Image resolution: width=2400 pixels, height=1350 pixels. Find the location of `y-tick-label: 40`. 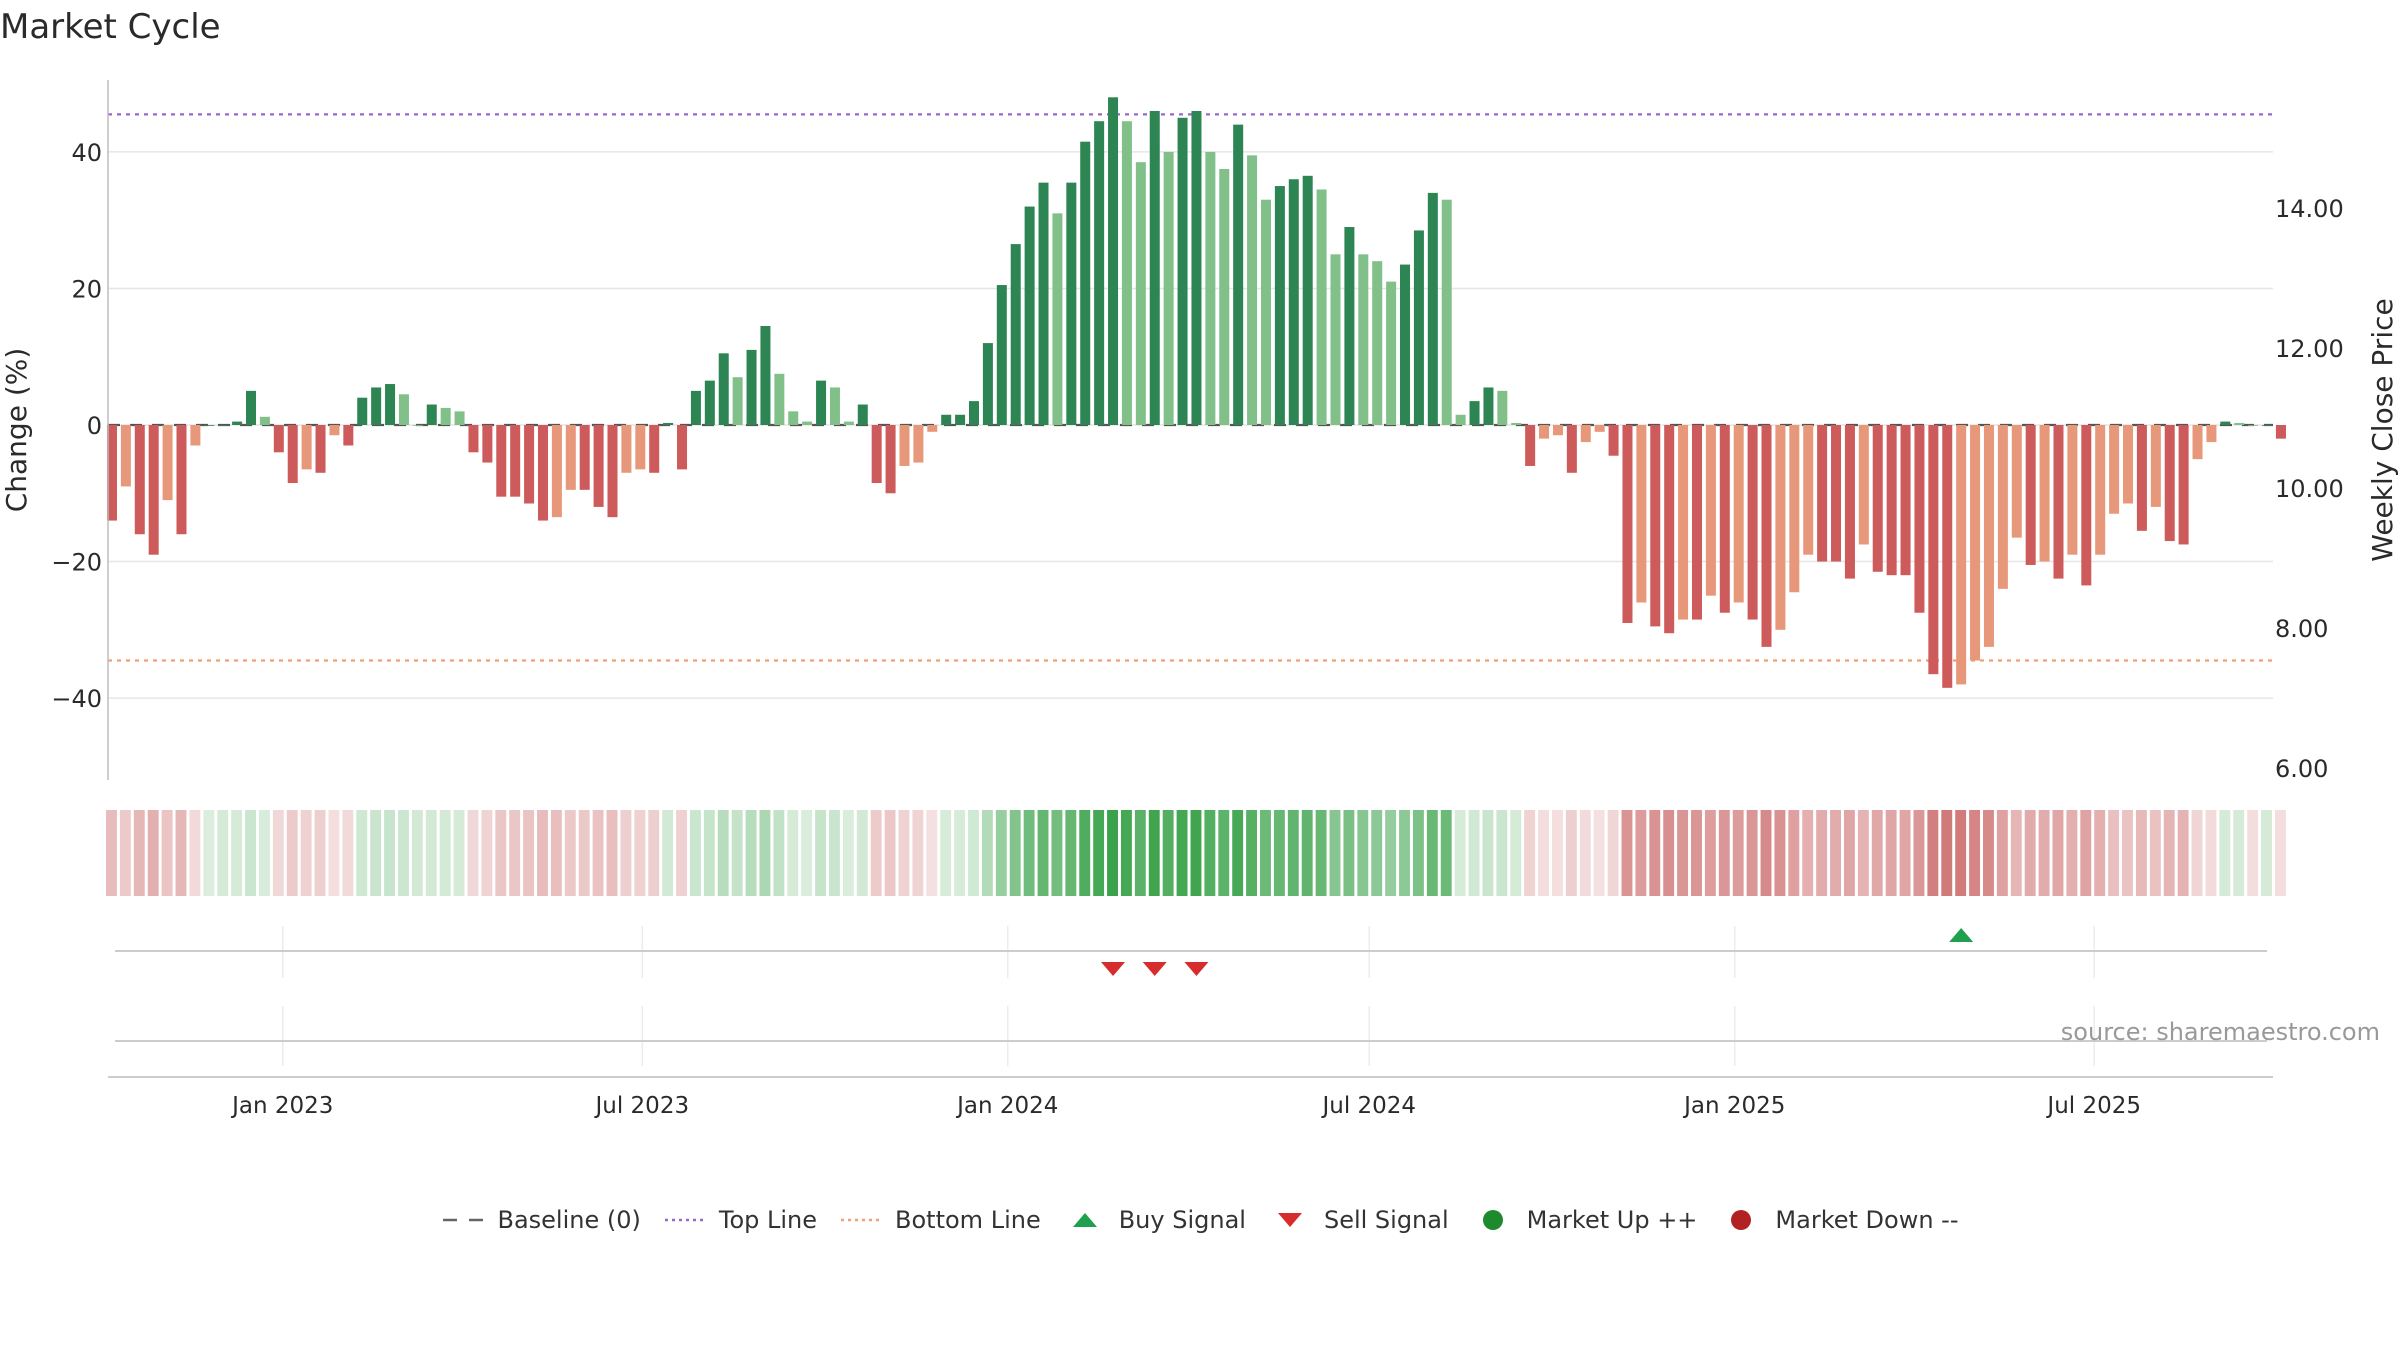

y-tick-label: 40 is located at coordinates (86, 153).